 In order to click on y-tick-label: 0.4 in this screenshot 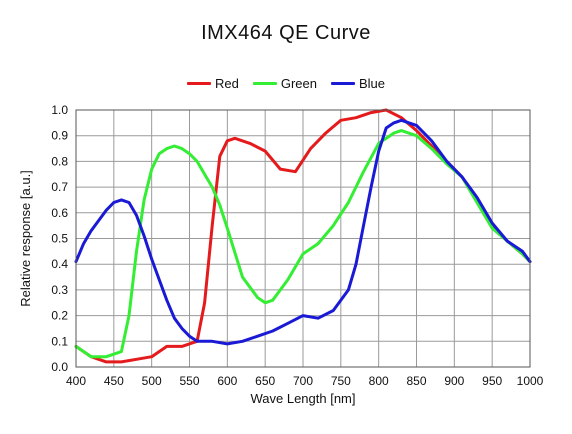, I will do `click(59, 264)`.